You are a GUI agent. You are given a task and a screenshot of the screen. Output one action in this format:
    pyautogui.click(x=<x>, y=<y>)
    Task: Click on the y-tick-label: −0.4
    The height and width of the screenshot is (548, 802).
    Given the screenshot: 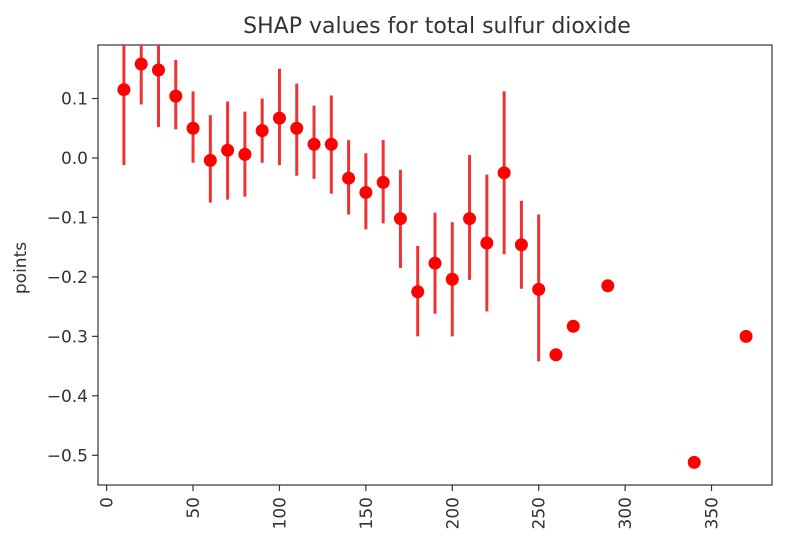 What is the action you would take?
    pyautogui.click(x=67, y=397)
    